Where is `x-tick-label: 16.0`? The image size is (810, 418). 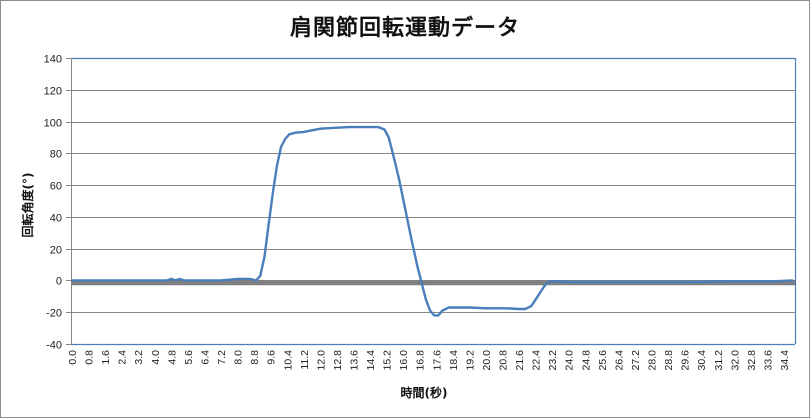 x-tick-label: 16.0 is located at coordinates (404, 360).